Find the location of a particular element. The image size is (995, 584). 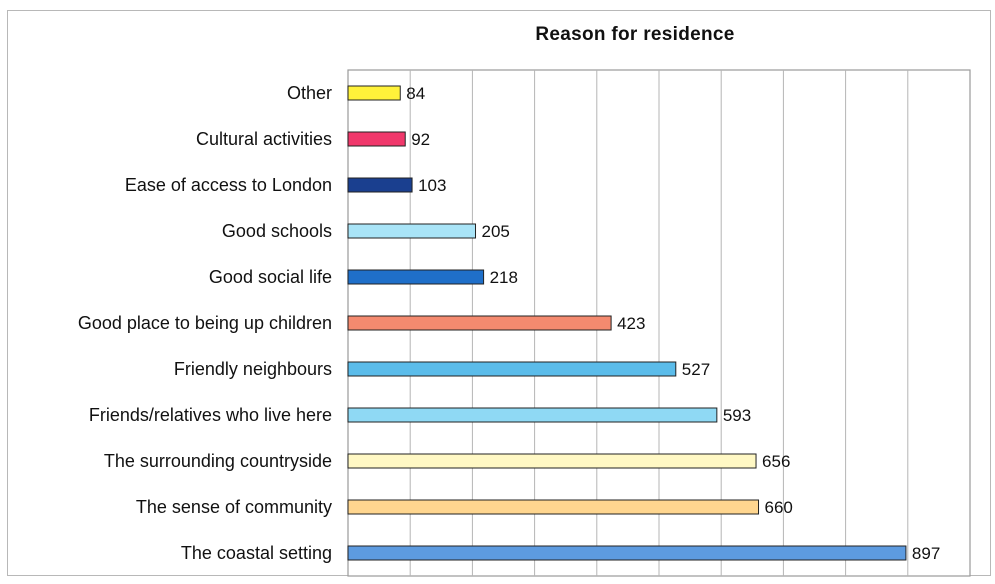

category-label: Ease of access to London is located at coordinates (228, 185).